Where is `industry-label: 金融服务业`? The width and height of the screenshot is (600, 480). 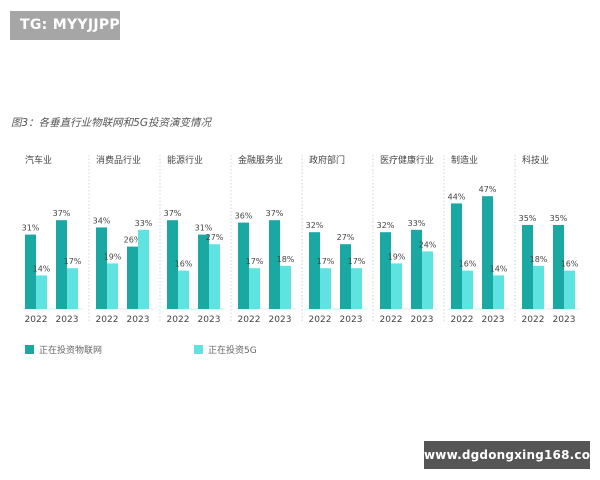
industry-label: 金融服务业 is located at coordinates (260, 160).